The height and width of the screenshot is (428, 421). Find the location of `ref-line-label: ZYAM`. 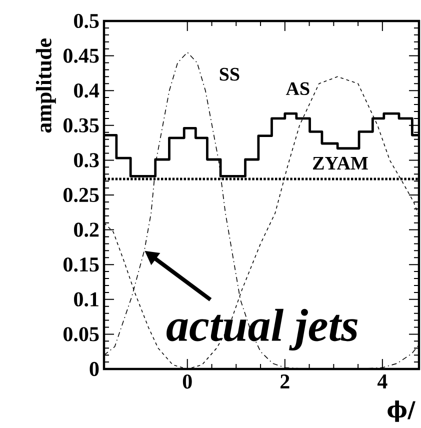

ref-line-label: ZYAM is located at coordinates (340, 163).